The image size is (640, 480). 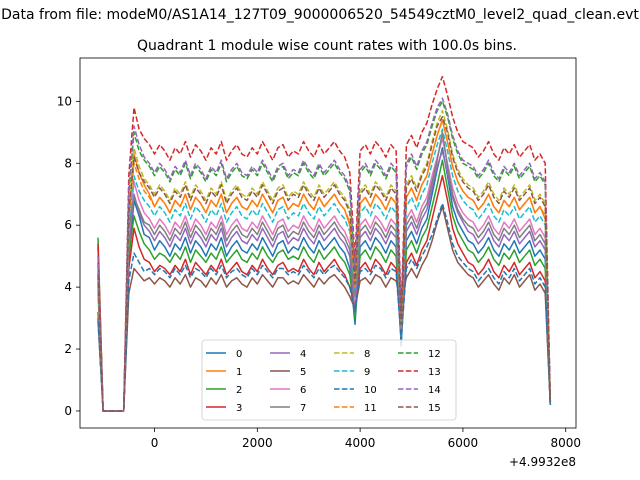 What do you see at coordinates (434, 408) in the screenshot?
I see `legend-label-15: 15` at bounding box center [434, 408].